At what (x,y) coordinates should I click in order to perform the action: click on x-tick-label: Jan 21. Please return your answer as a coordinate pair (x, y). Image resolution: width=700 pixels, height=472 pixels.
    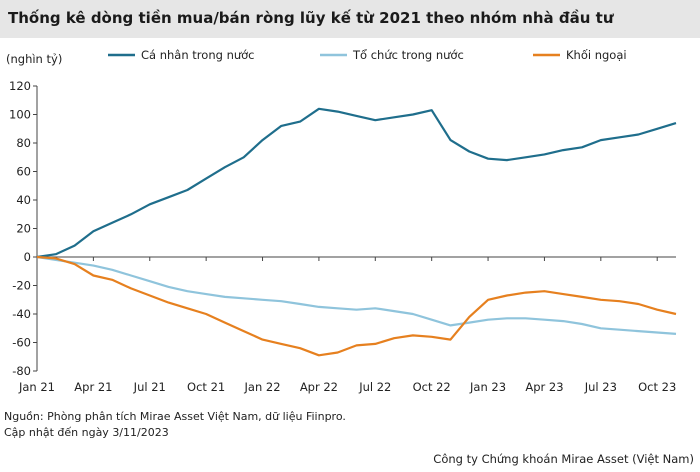
    Looking at the image, I should click on (36, 387).